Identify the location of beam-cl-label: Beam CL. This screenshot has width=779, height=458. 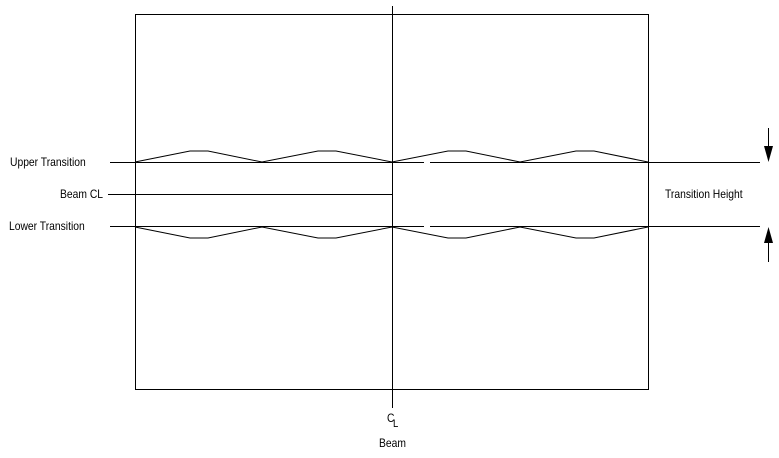
(82, 194).